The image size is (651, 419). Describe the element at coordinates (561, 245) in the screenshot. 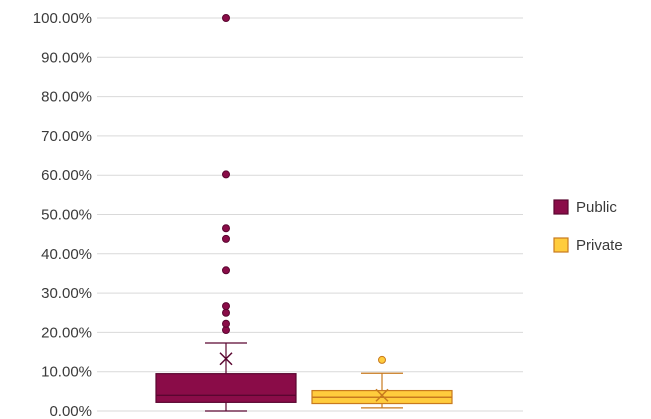

I see `legend-swatch-private` at that location.